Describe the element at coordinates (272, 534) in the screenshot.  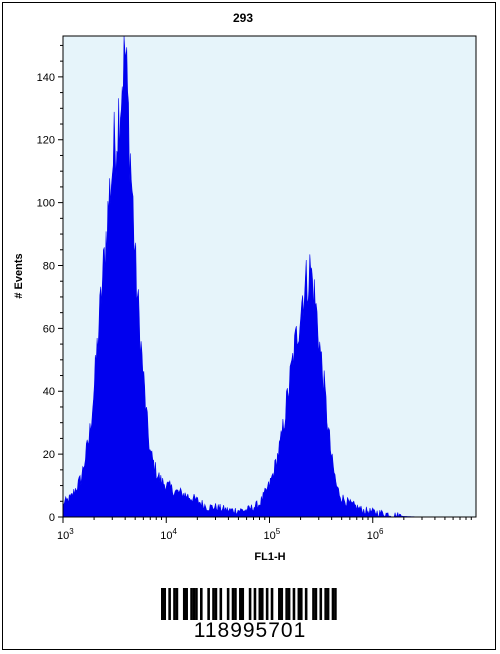
I see `x-tick-label: 10⁵` at that location.